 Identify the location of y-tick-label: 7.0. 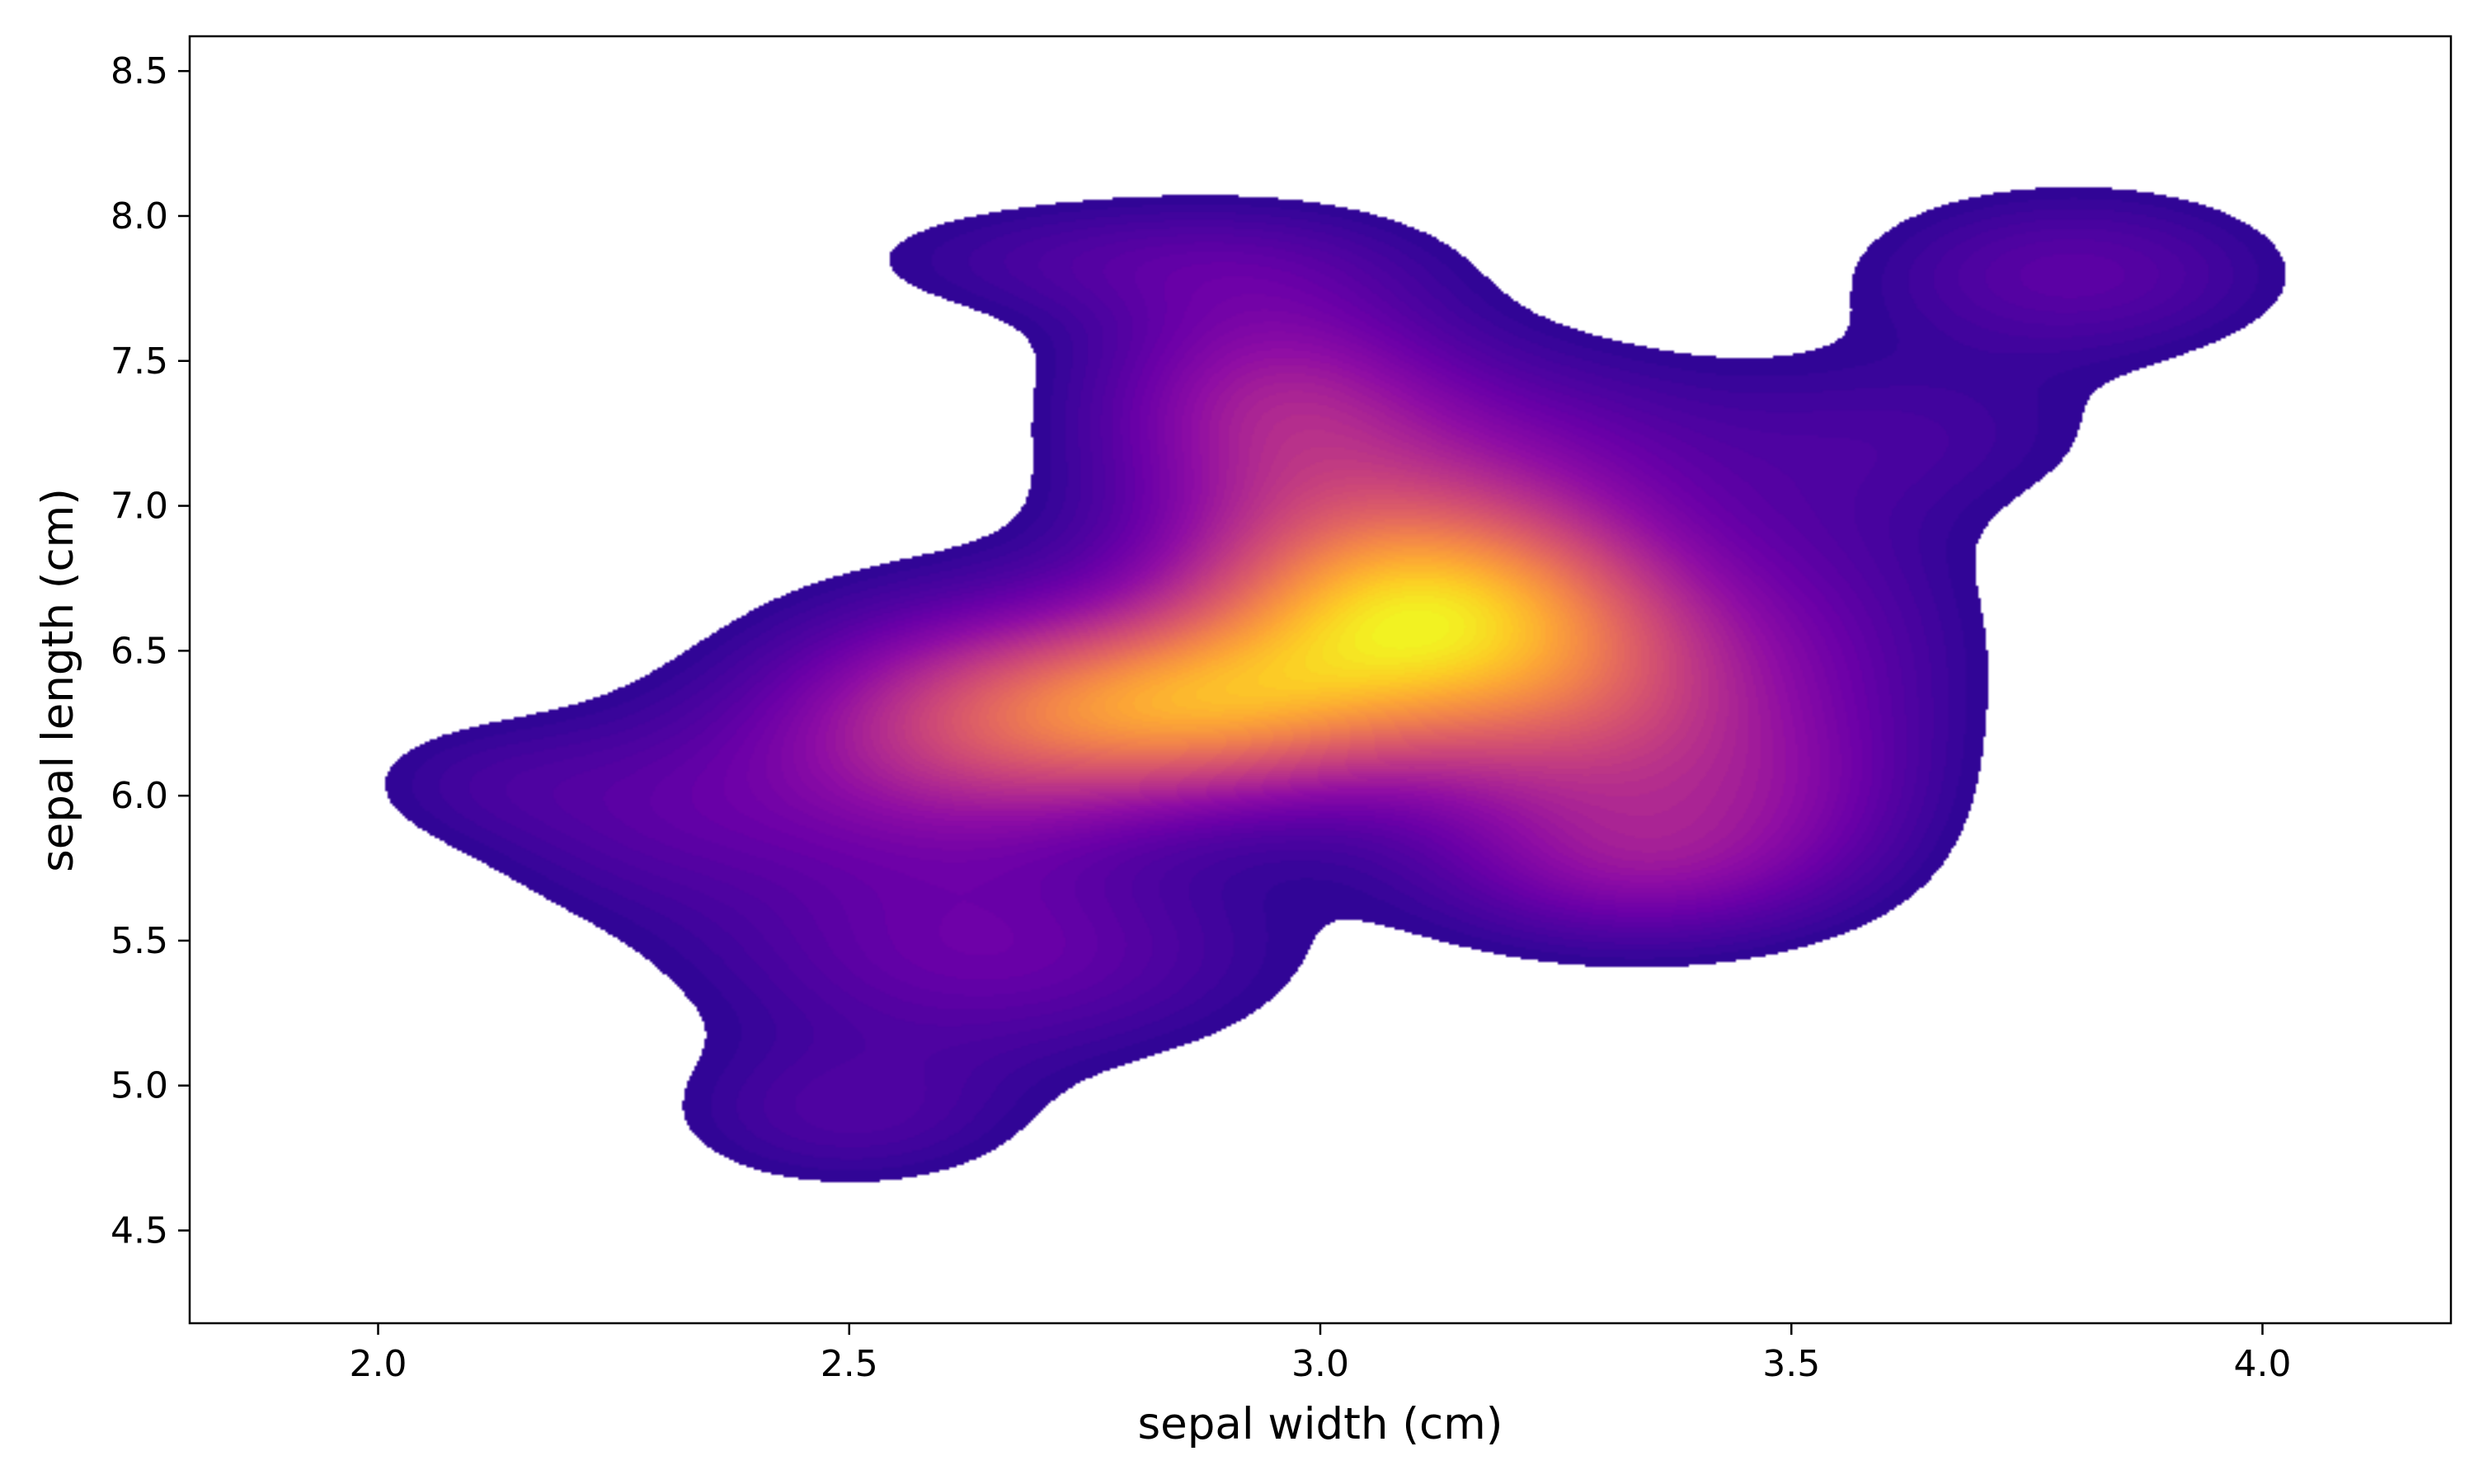
(139, 507).